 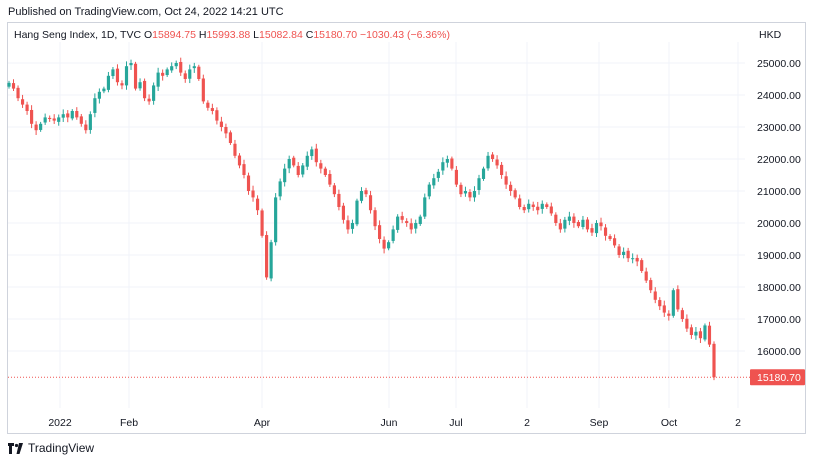 I want to click on y-tick-label: 19000.00, so click(x=779, y=256).